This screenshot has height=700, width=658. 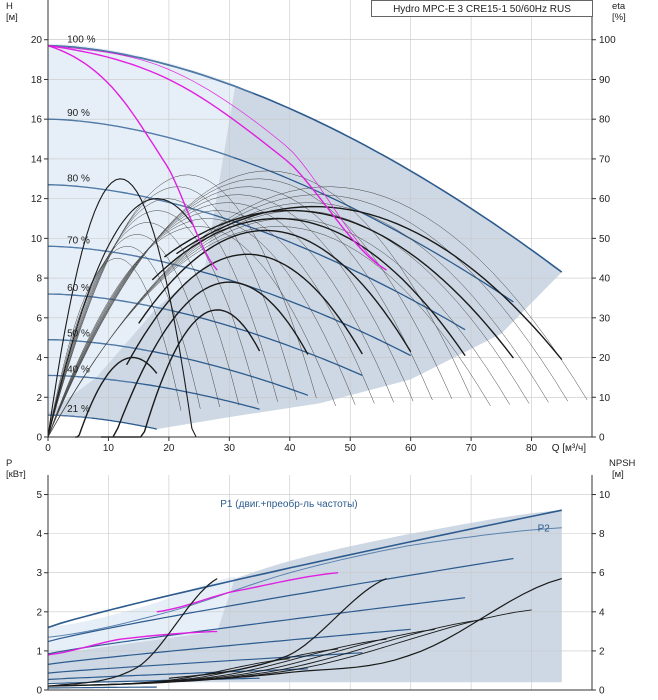 What do you see at coordinates (109, 448) in the screenshot?
I see `x-tick-label: 10` at bounding box center [109, 448].